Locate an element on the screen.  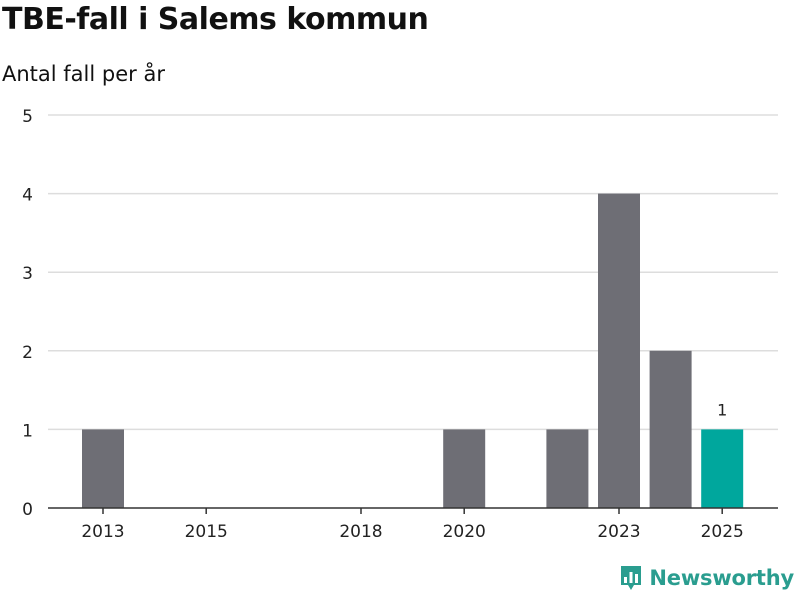
bar-2013 is located at coordinates (103, 468).